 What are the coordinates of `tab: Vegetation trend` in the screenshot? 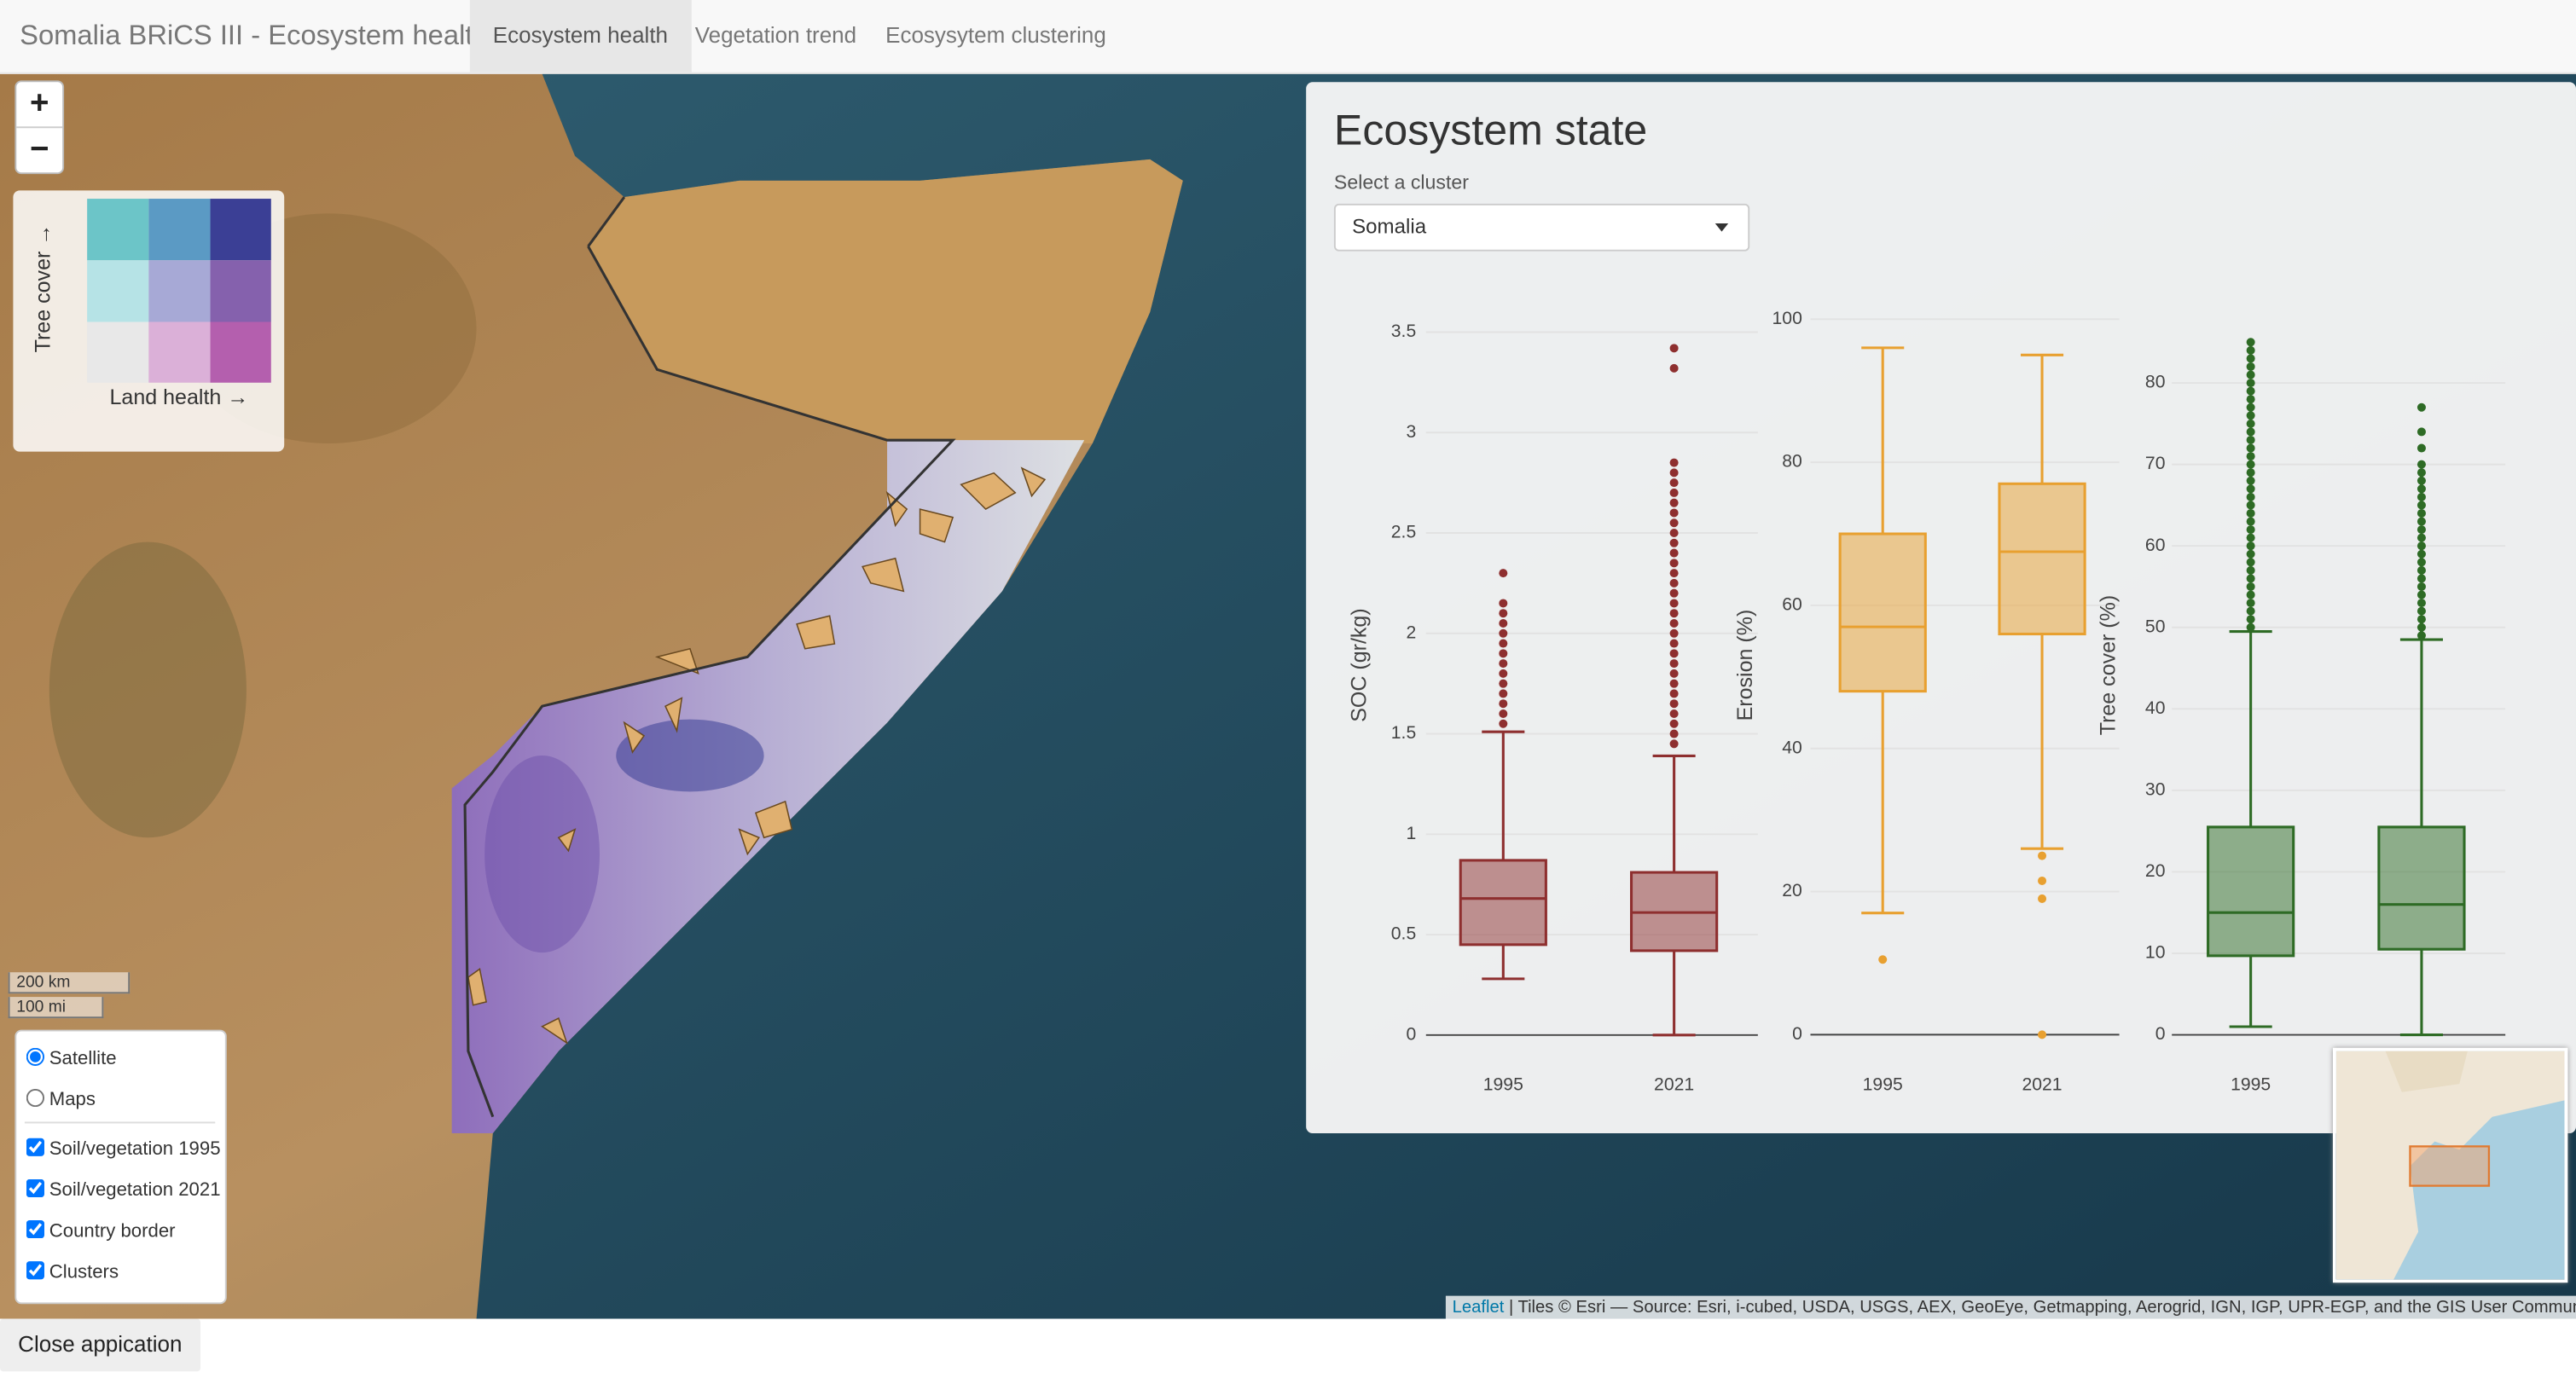 It's located at (775, 35).